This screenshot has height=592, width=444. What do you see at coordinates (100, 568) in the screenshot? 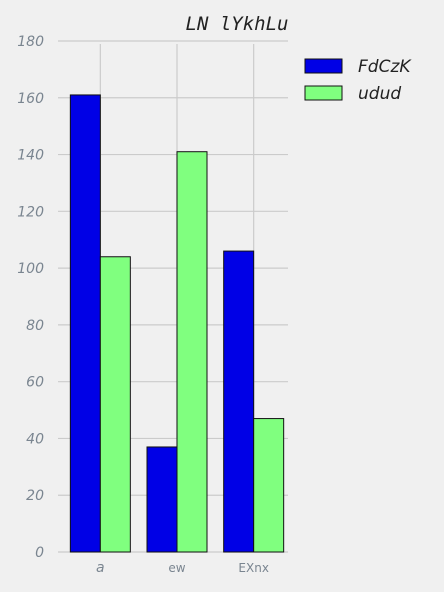
I see `x-tick-label: a` at bounding box center [100, 568].